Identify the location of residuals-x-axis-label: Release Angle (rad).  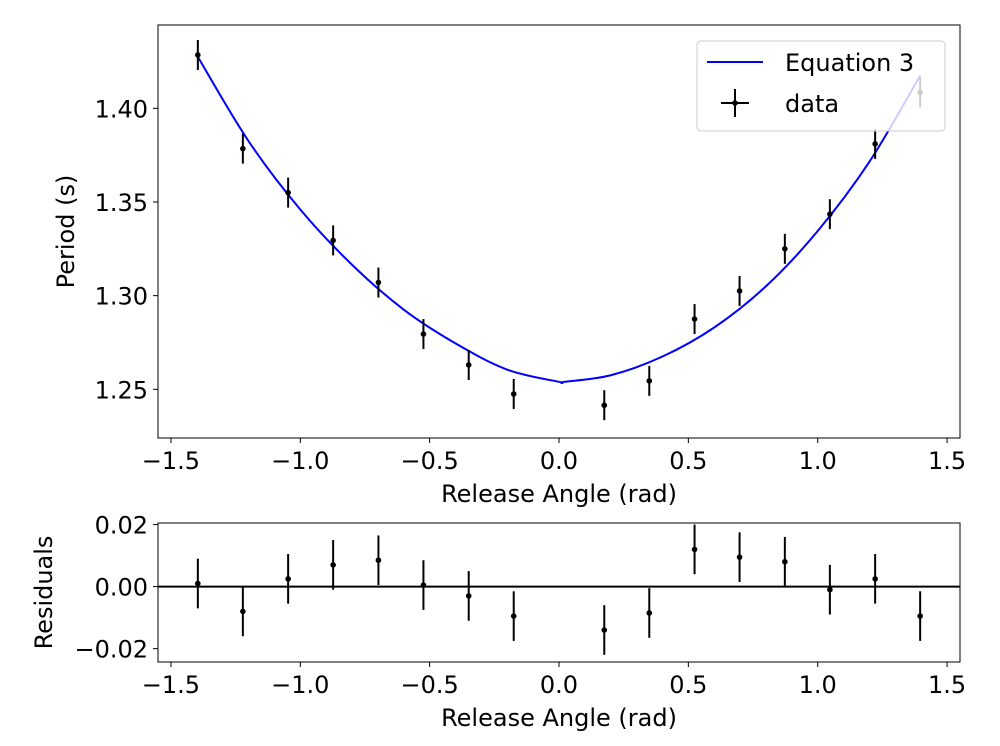
(559, 718).